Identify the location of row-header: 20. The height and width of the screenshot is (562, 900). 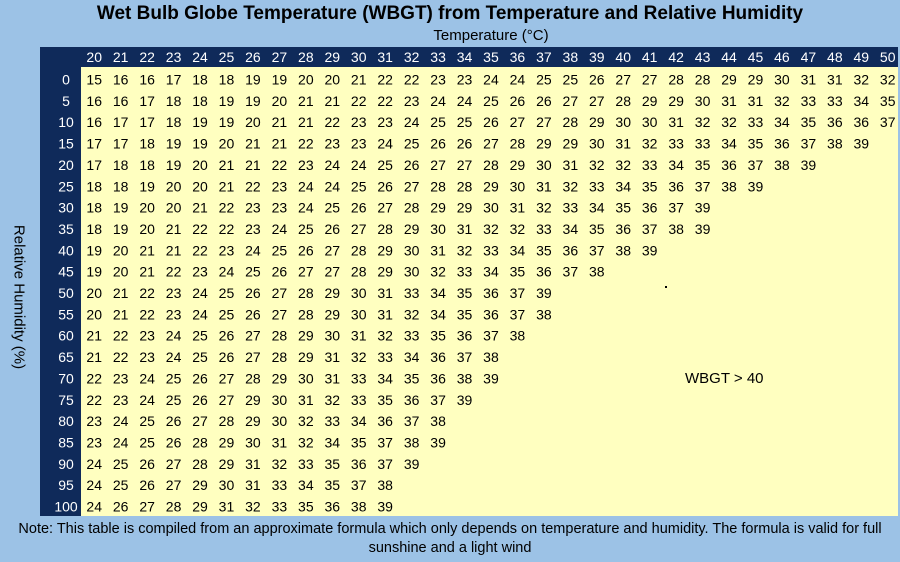
(66, 165).